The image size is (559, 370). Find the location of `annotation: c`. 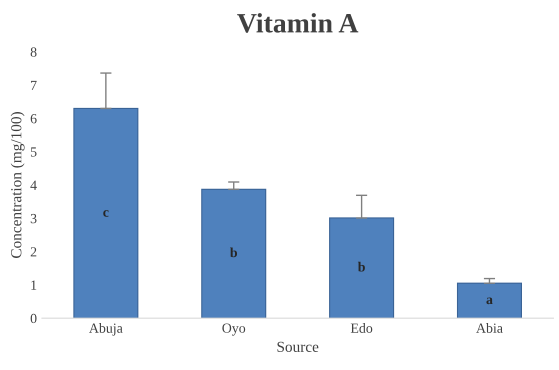

annotation: c is located at coordinates (106, 213).